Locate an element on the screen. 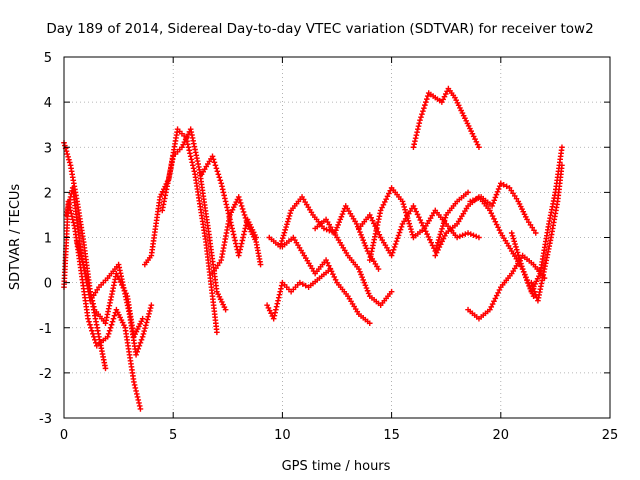  x-tick-label: 10 is located at coordinates (282, 435).